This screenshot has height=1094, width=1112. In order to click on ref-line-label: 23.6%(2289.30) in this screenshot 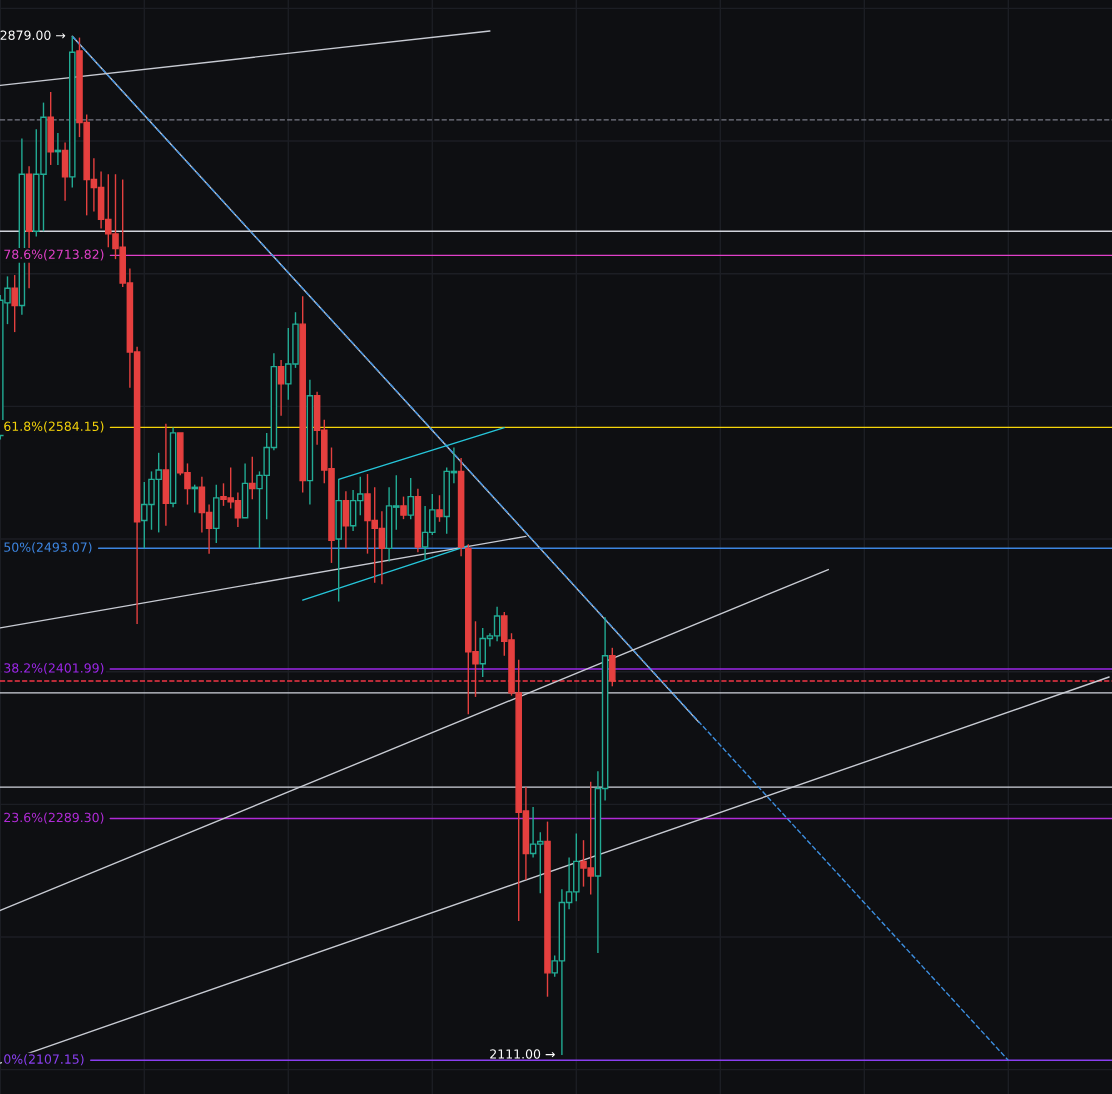, I will do `click(54, 818)`.